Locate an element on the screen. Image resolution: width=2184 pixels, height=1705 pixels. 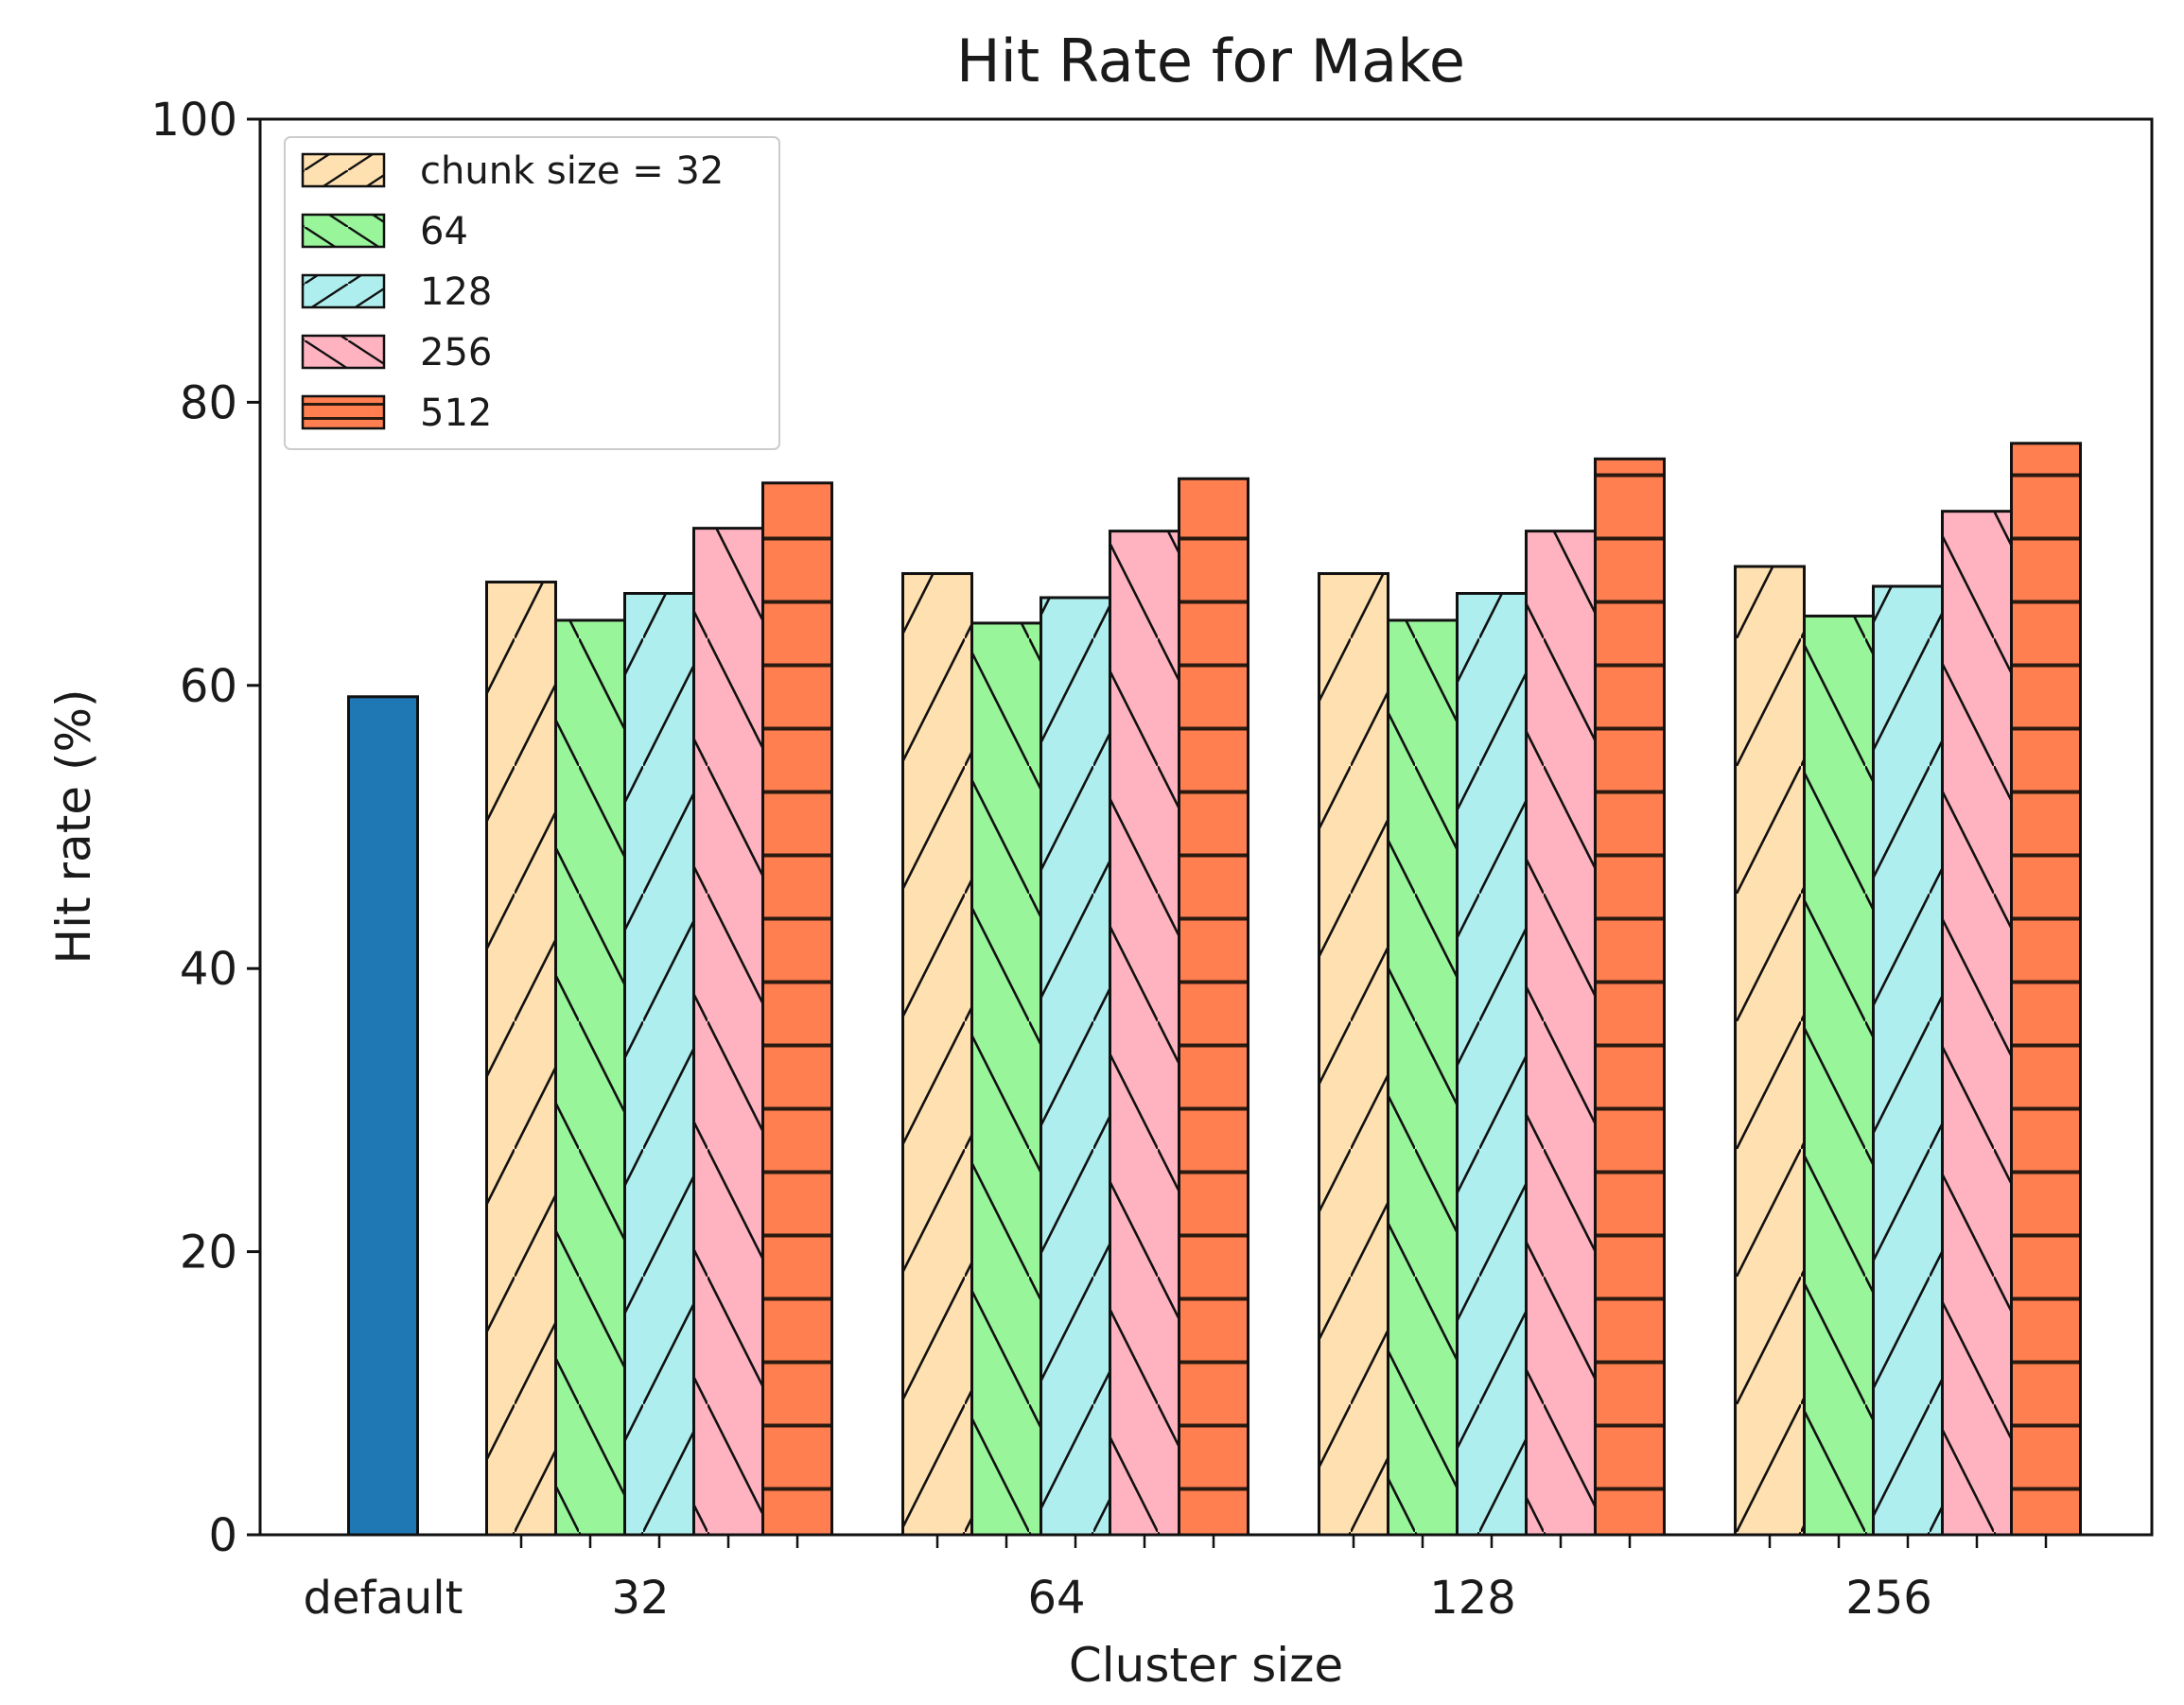
x-tick-label-256: 256 is located at coordinates (1889, 1598).